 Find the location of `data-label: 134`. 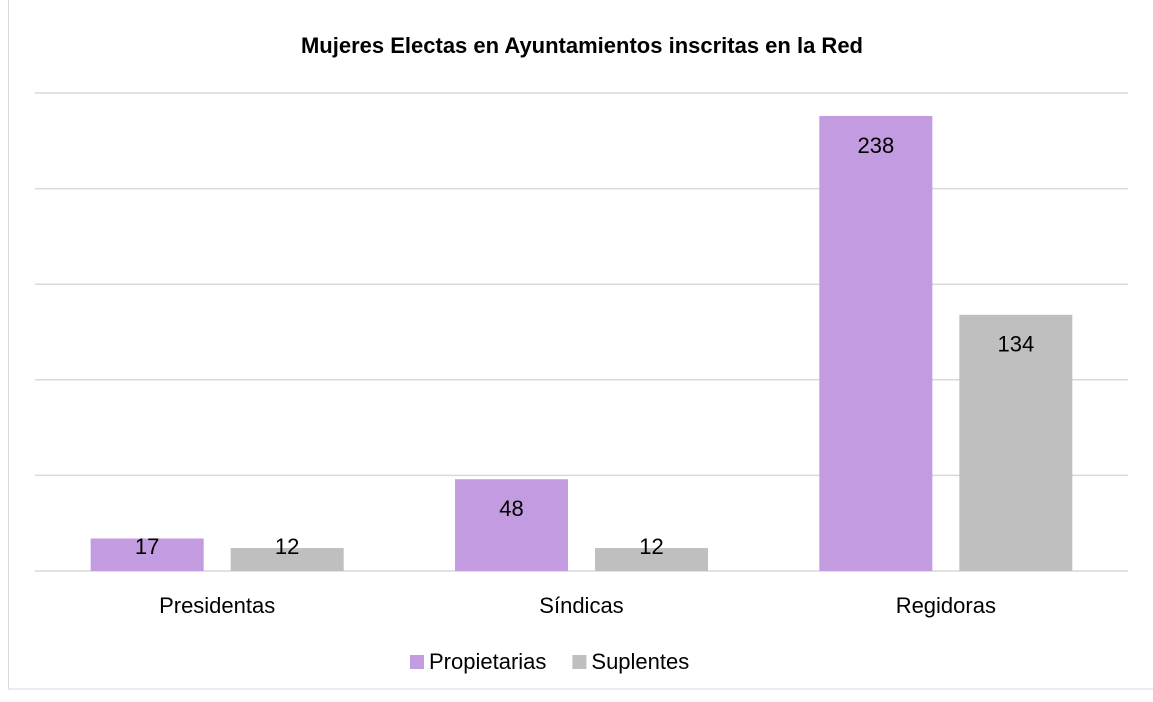

data-label: 134 is located at coordinates (1015, 344).